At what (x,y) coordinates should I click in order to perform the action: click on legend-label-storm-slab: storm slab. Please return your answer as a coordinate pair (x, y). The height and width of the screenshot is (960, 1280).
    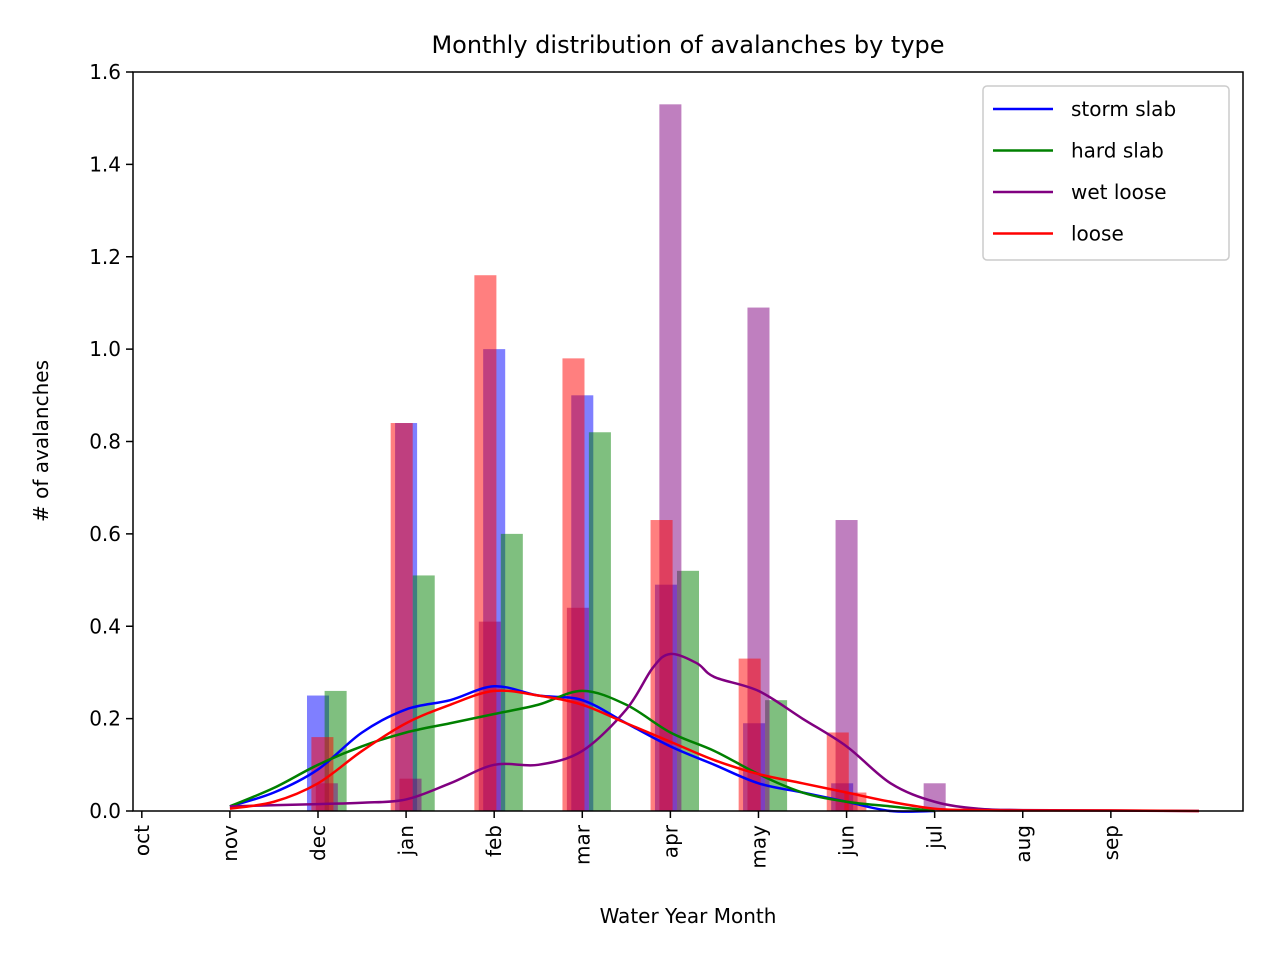
    Looking at the image, I should click on (1123, 109).